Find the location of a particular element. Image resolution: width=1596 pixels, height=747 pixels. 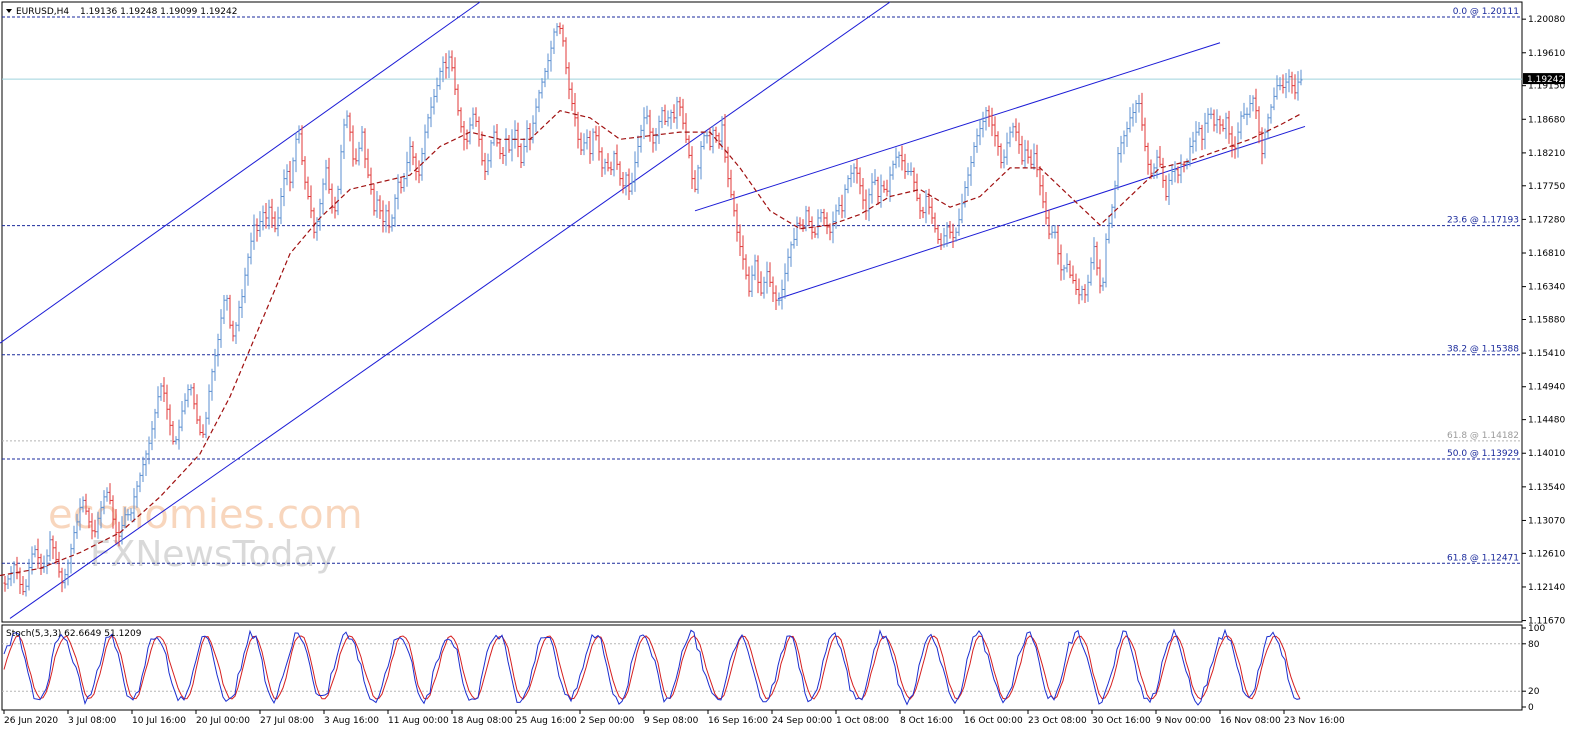

symbol-dropdown-icon is located at coordinates (9, 11).